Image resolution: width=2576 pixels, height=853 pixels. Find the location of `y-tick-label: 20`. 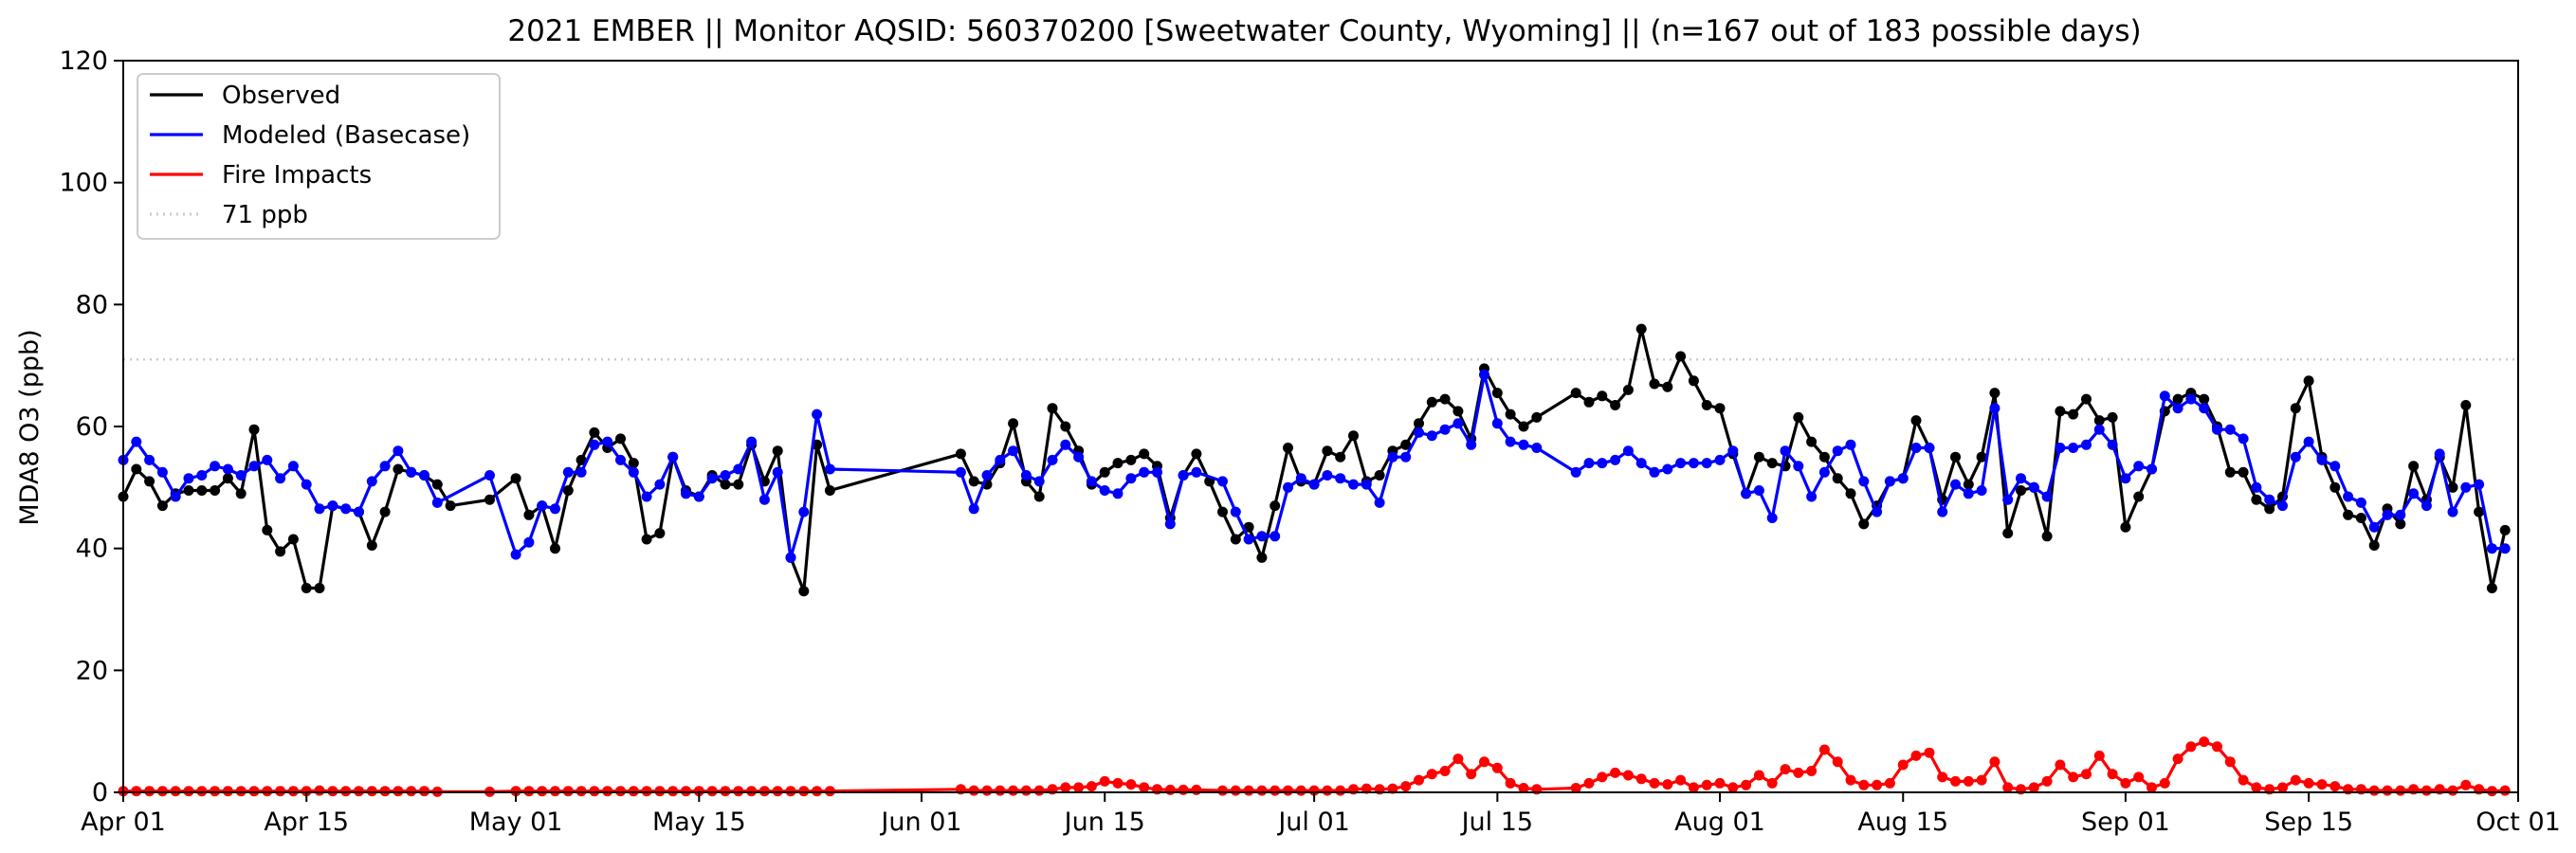

y-tick-label: 20 is located at coordinates (92, 670).